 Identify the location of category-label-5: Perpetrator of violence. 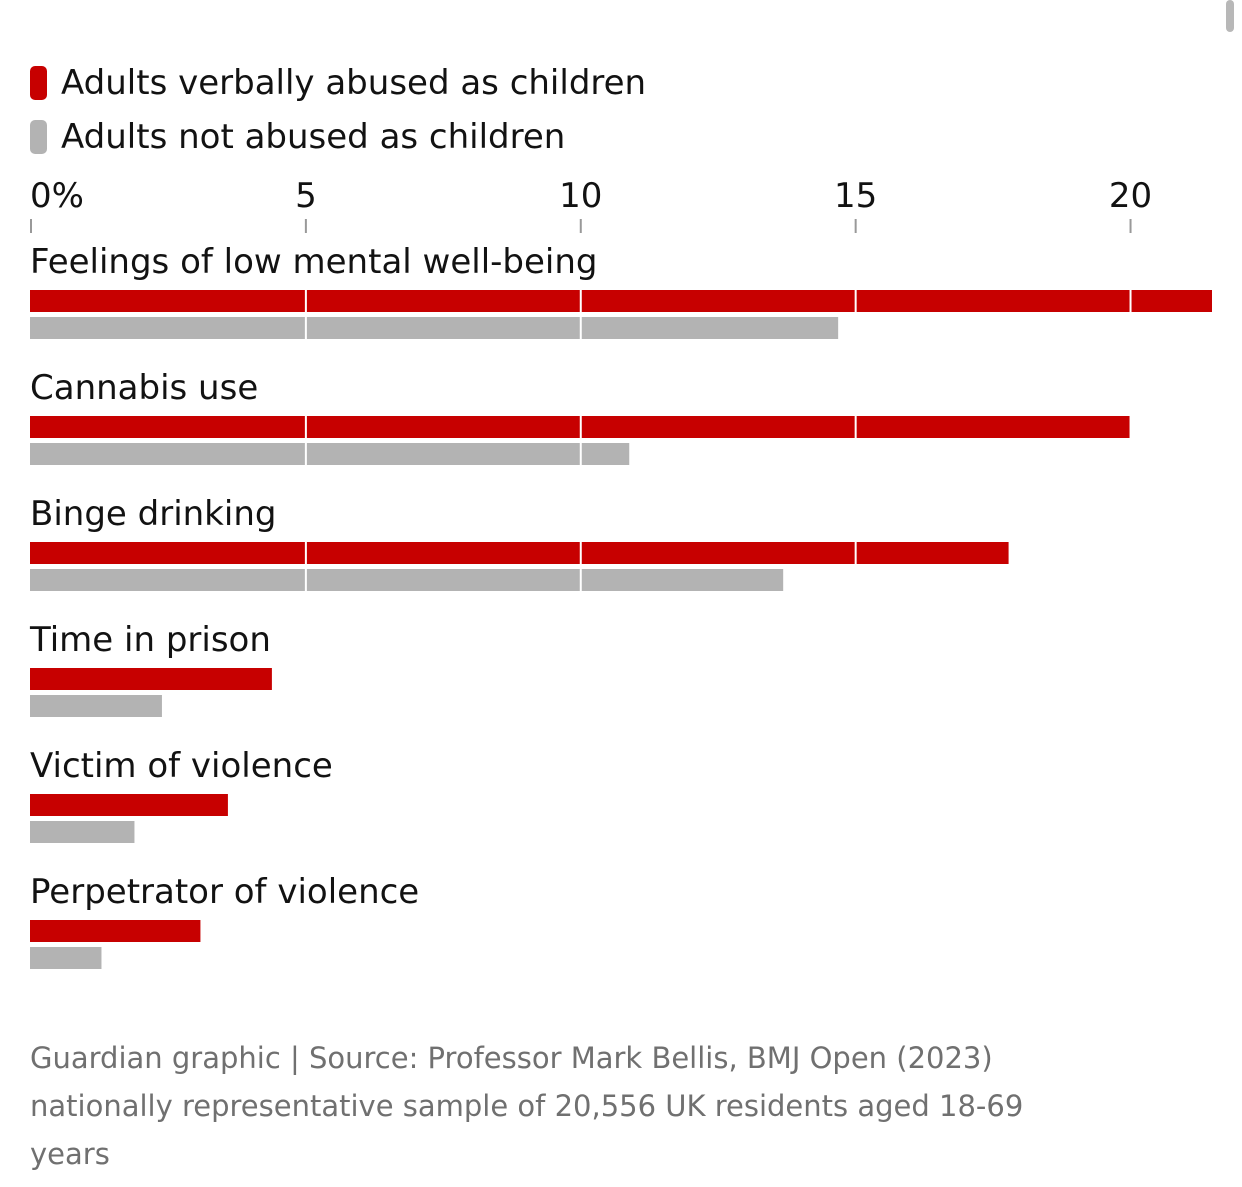
(224, 892).